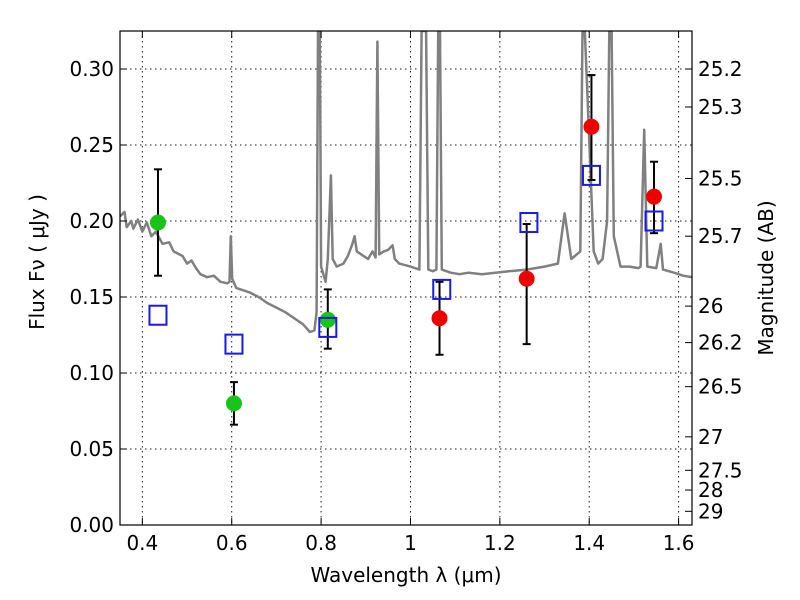 Image resolution: width=800 pixels, height=600 pixels. What do you see at coordinates (91, 449) in the screenshot?
I see `y-tick-label: 0.05` at bounding box center [91, 449].